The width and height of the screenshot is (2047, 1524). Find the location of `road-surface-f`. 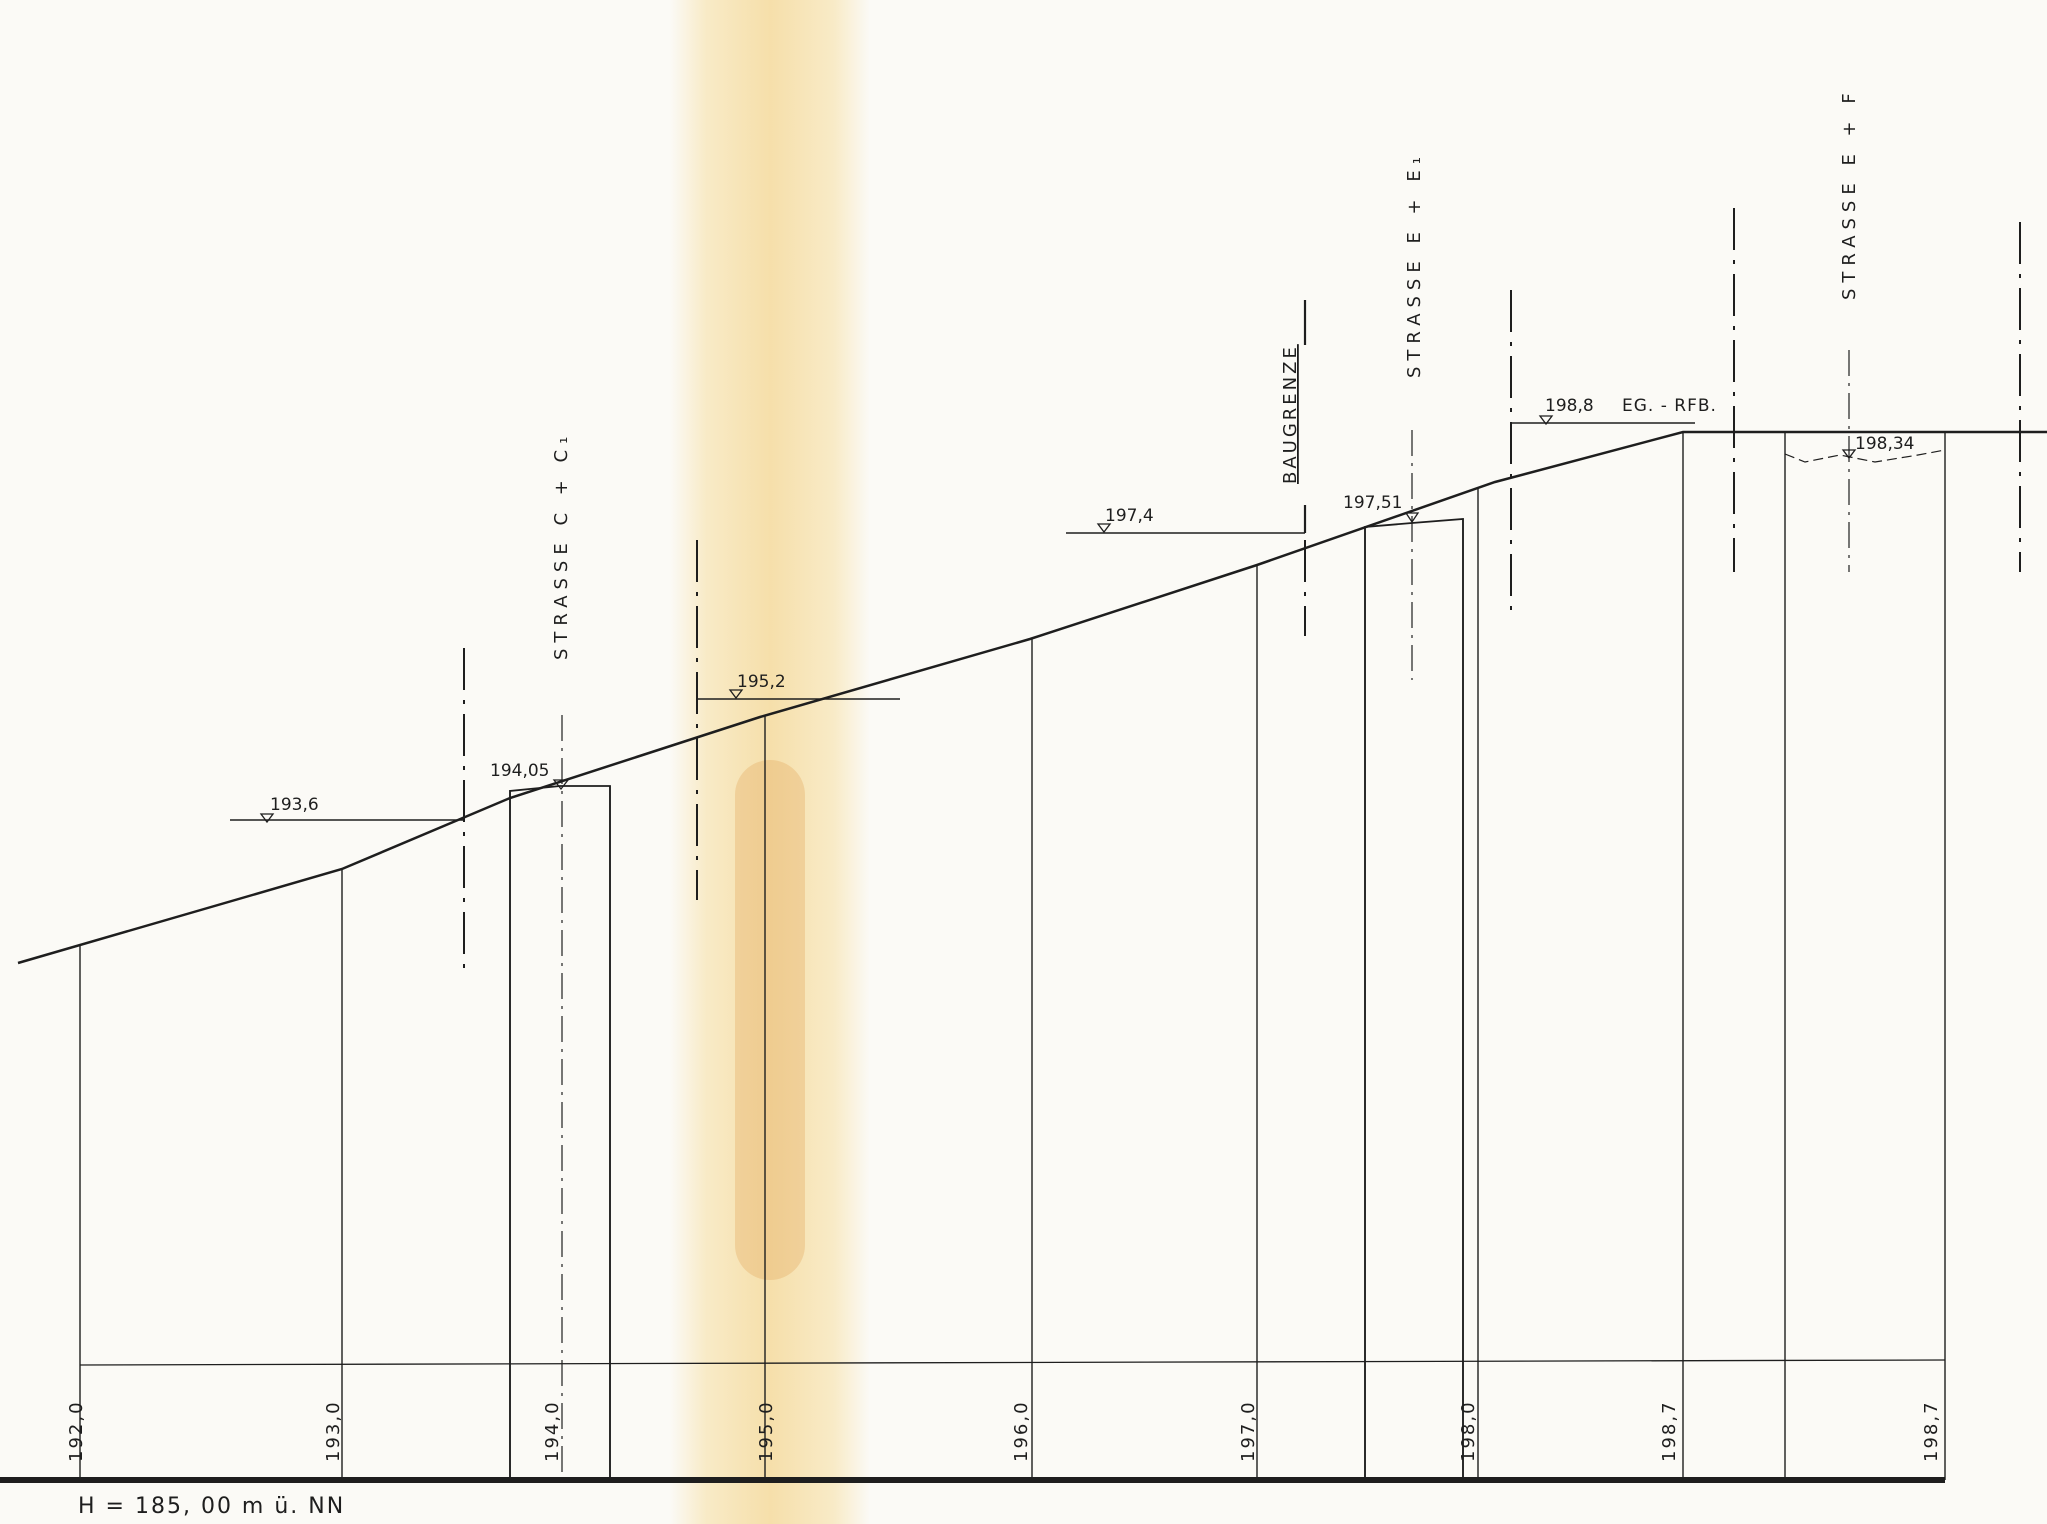

road-surface-f is located at coordinates (1865, 456).